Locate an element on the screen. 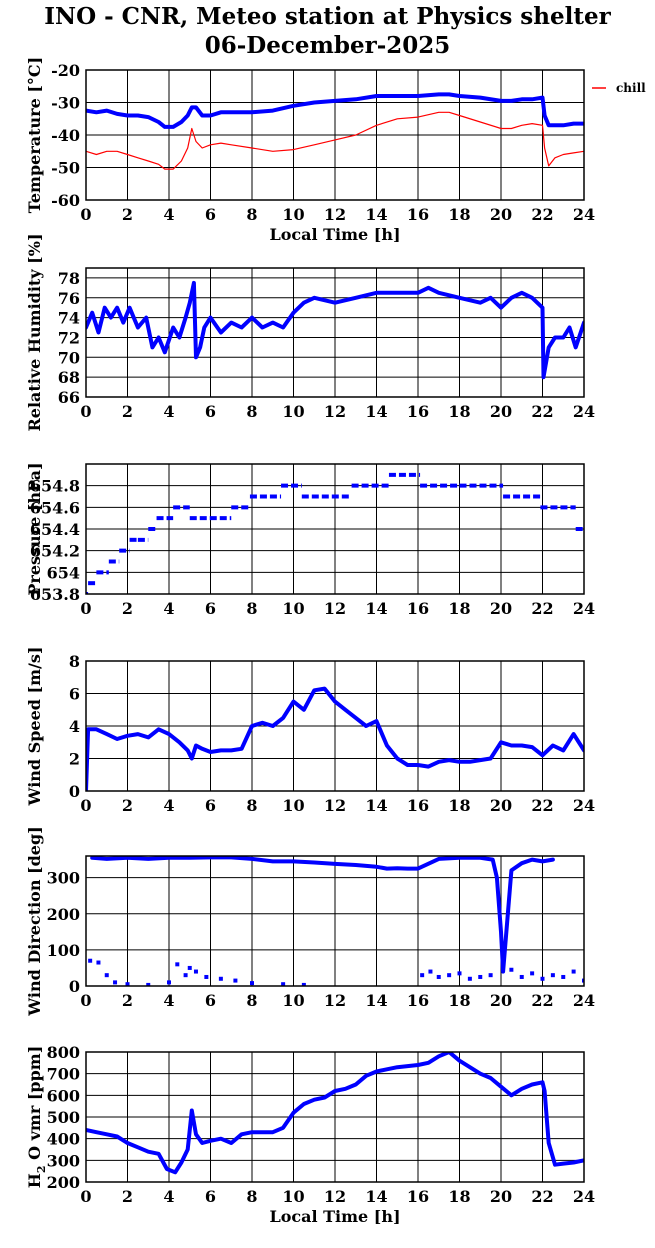 This screenshot has width=655, height=1248. y-tick-label: 66 is located at coordinates (69, 397).